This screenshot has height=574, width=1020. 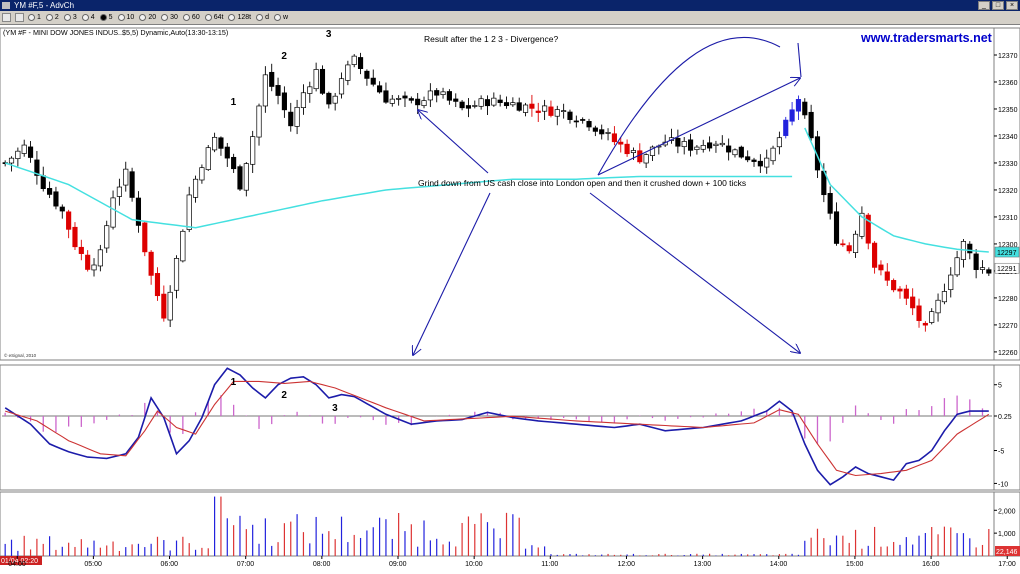 What do you see at coordinates (246, 564) in the screenshot?
I see `x-tick-label: 07:00` at bounding box center [246, 564].